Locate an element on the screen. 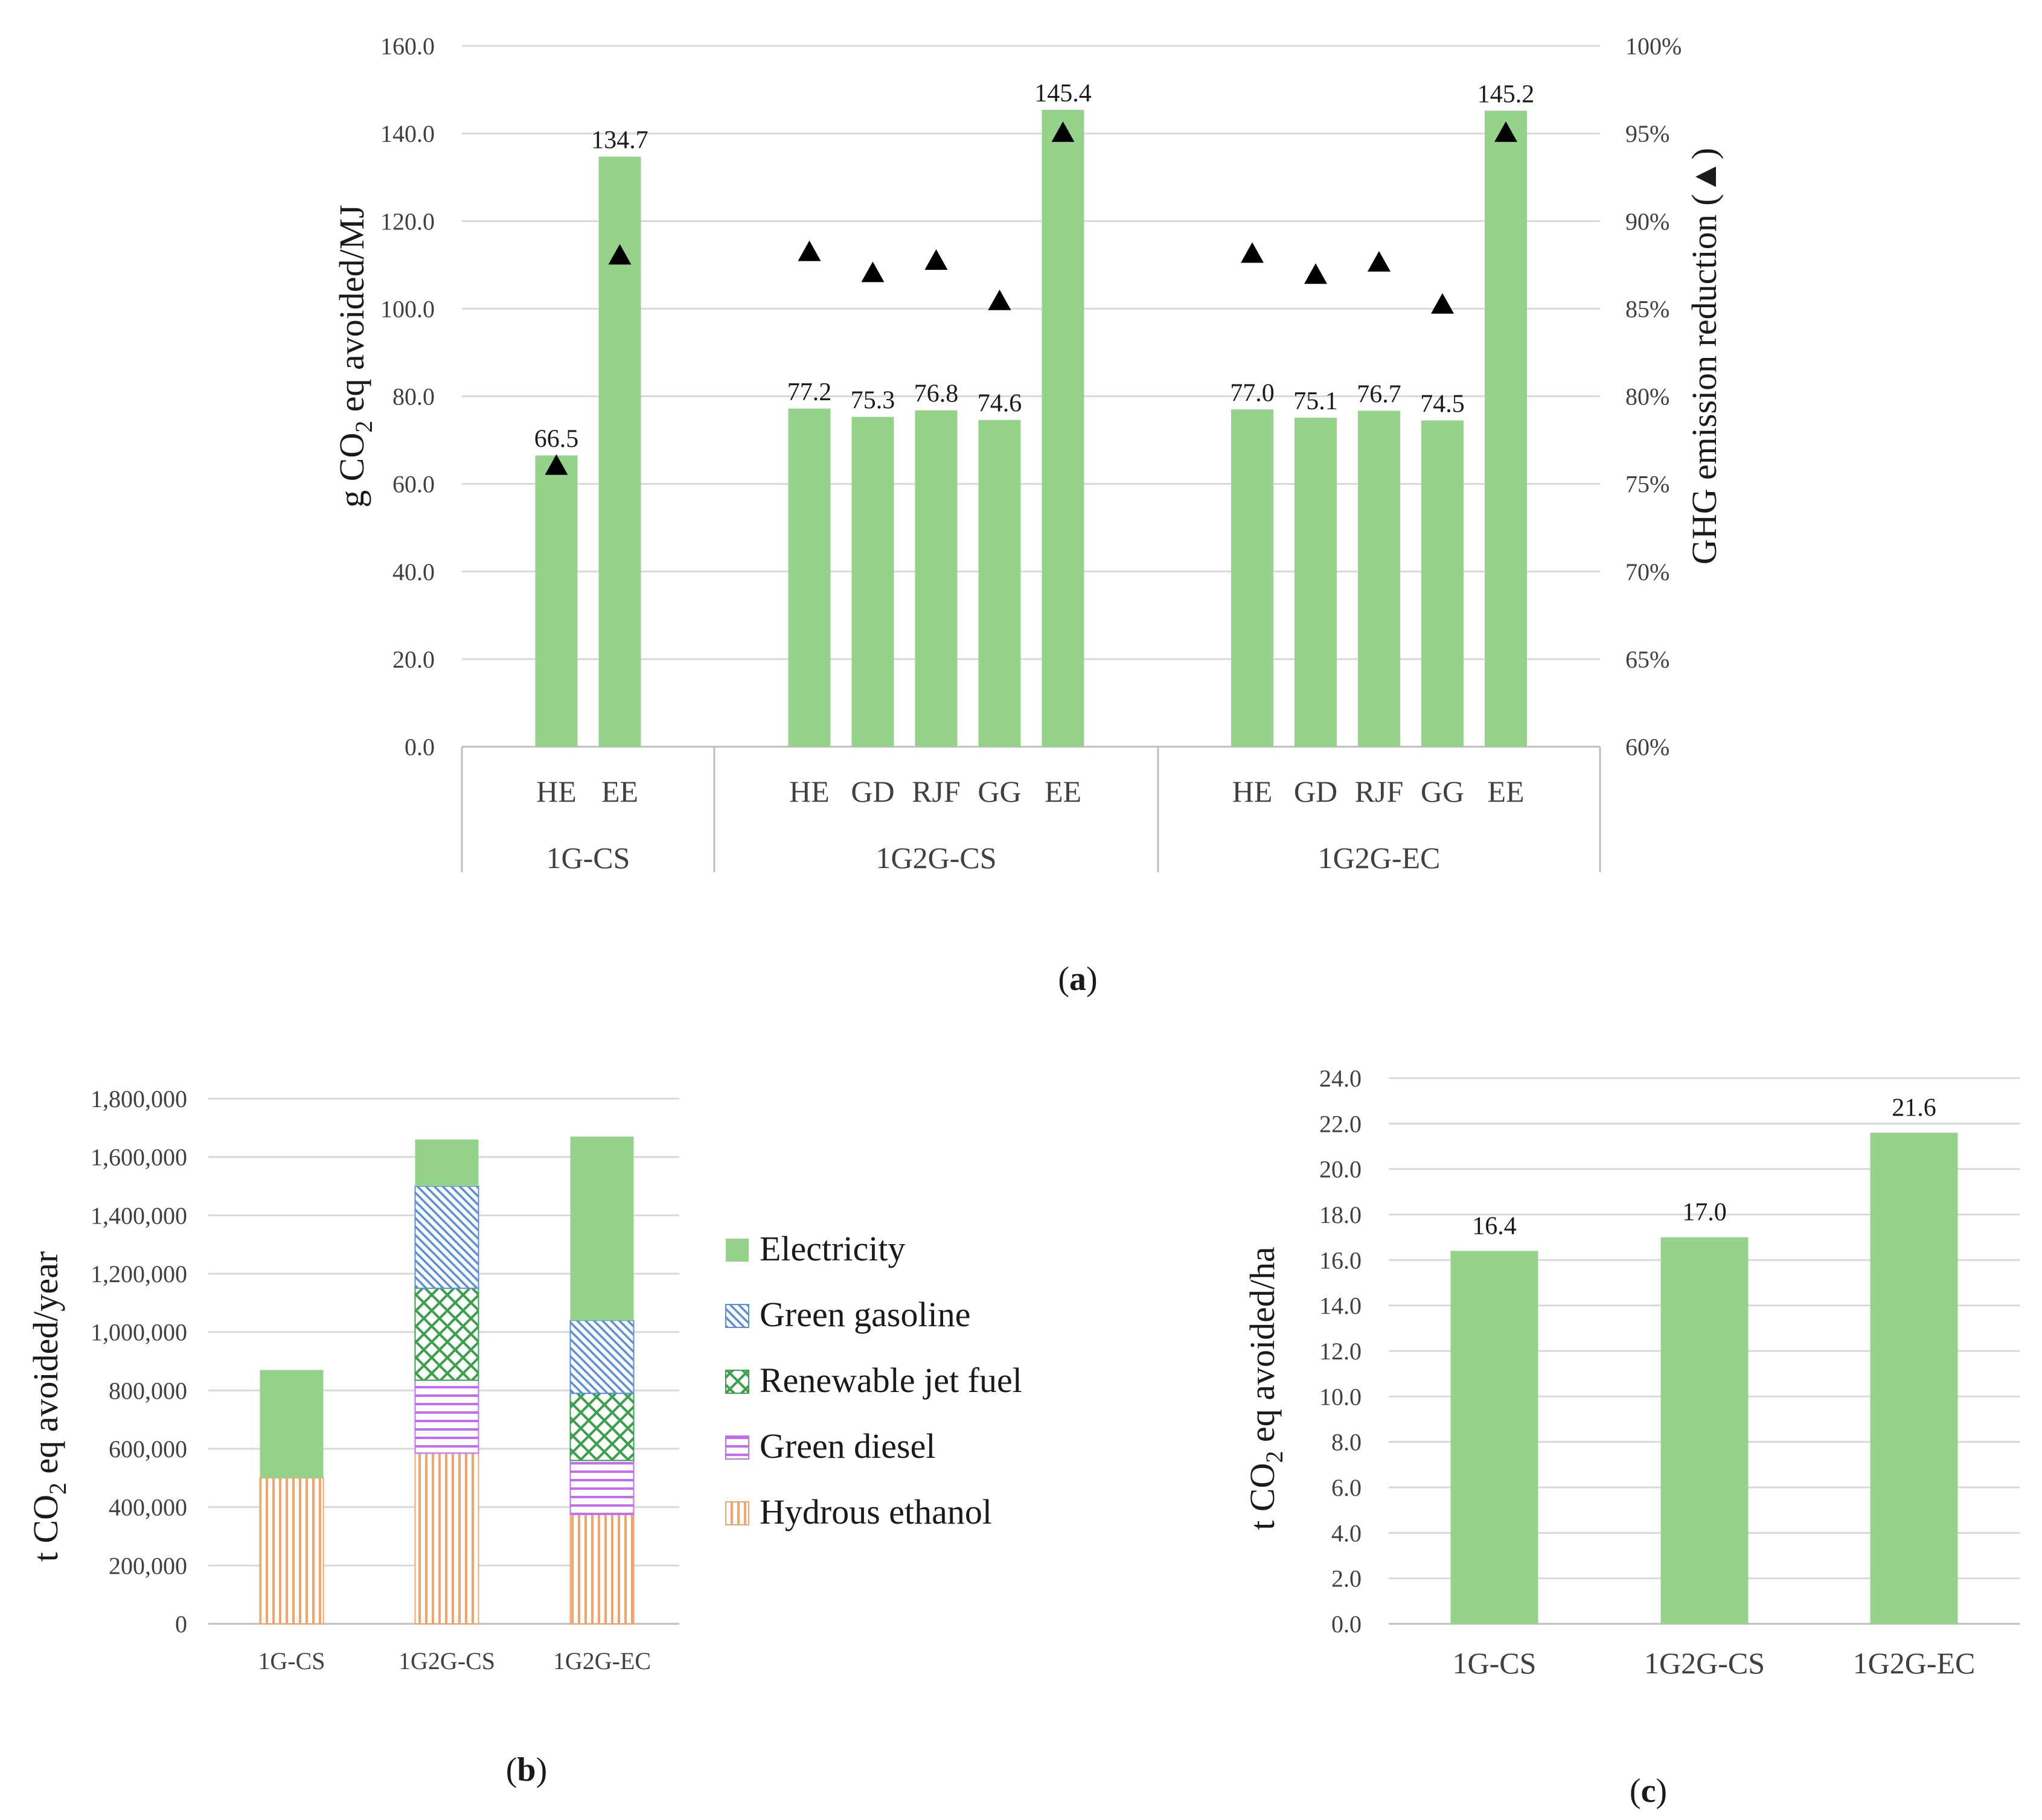 The height and width of the screenshot is (1820, 2042). chart-b-category-label: 1G2G-CS is located at coordinates (446, 1661).